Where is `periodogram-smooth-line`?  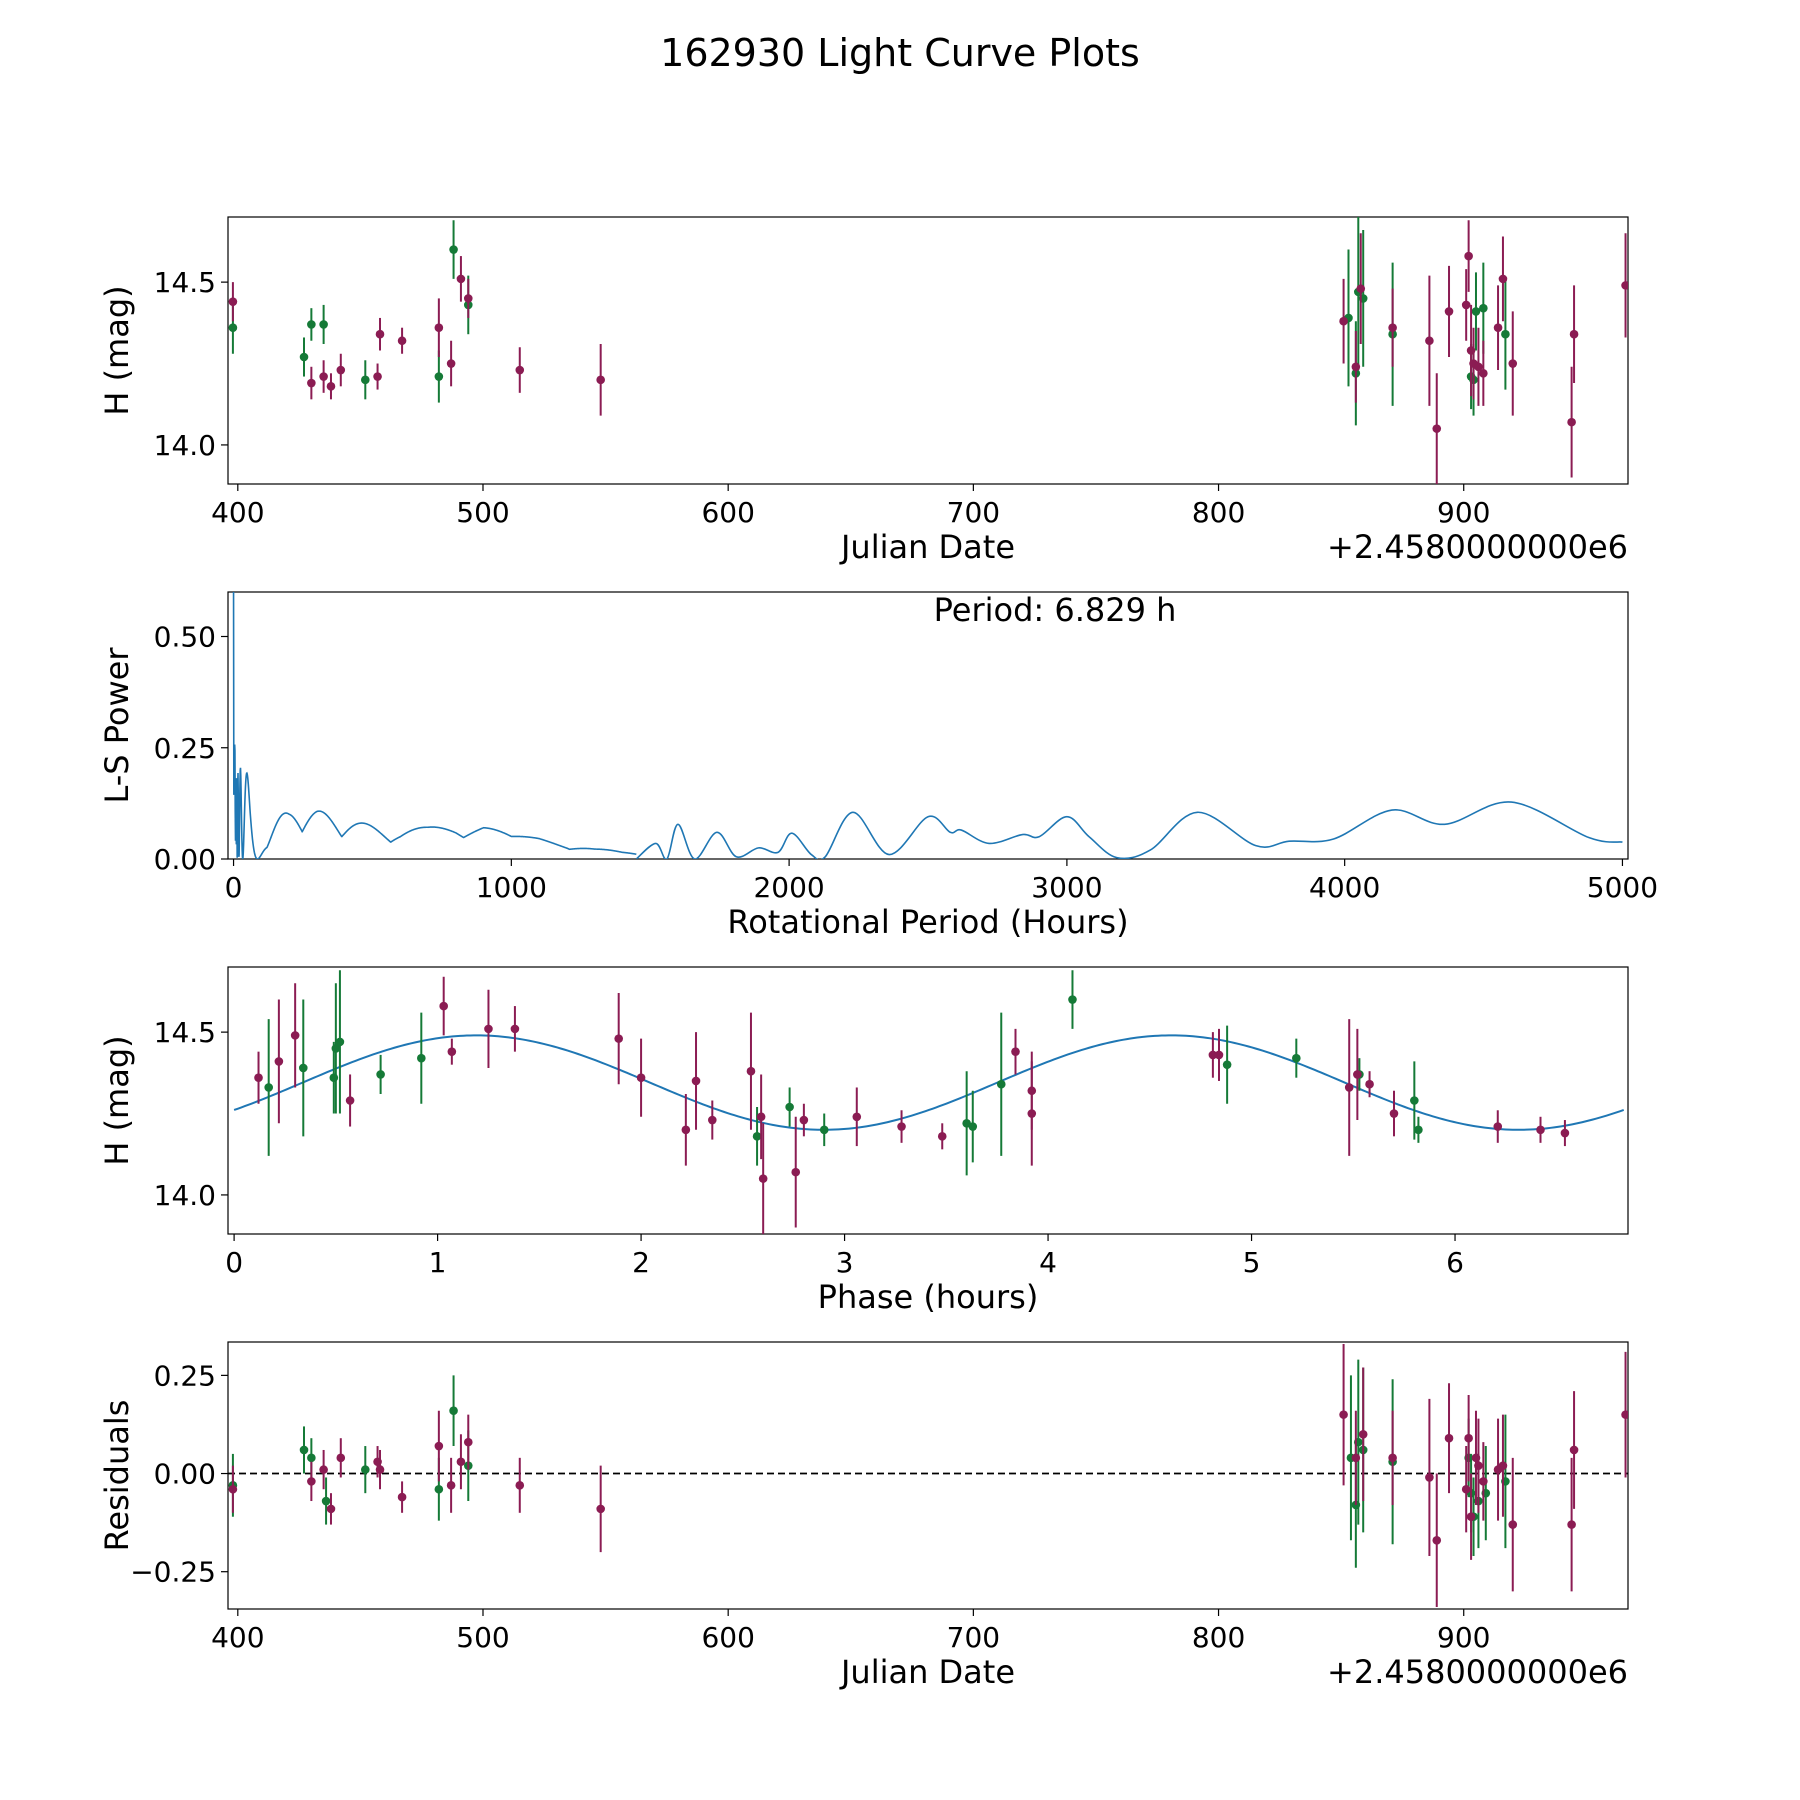
periodogram-smooth-line is located at coordinates (1129, 830).